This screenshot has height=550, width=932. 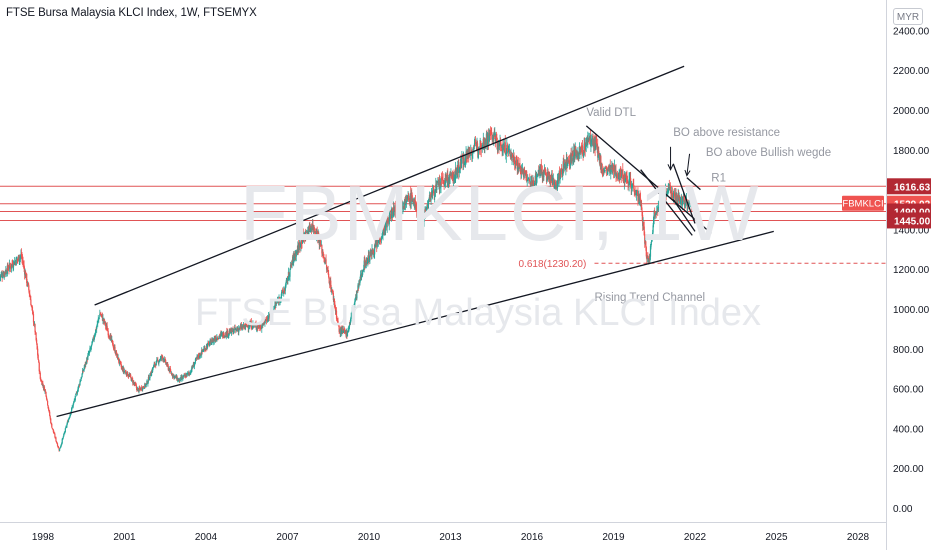 What do you see at coordinates (908, 16) in the screenshot?
I see `currency-button: MYR` at bounding box center [908, 16].